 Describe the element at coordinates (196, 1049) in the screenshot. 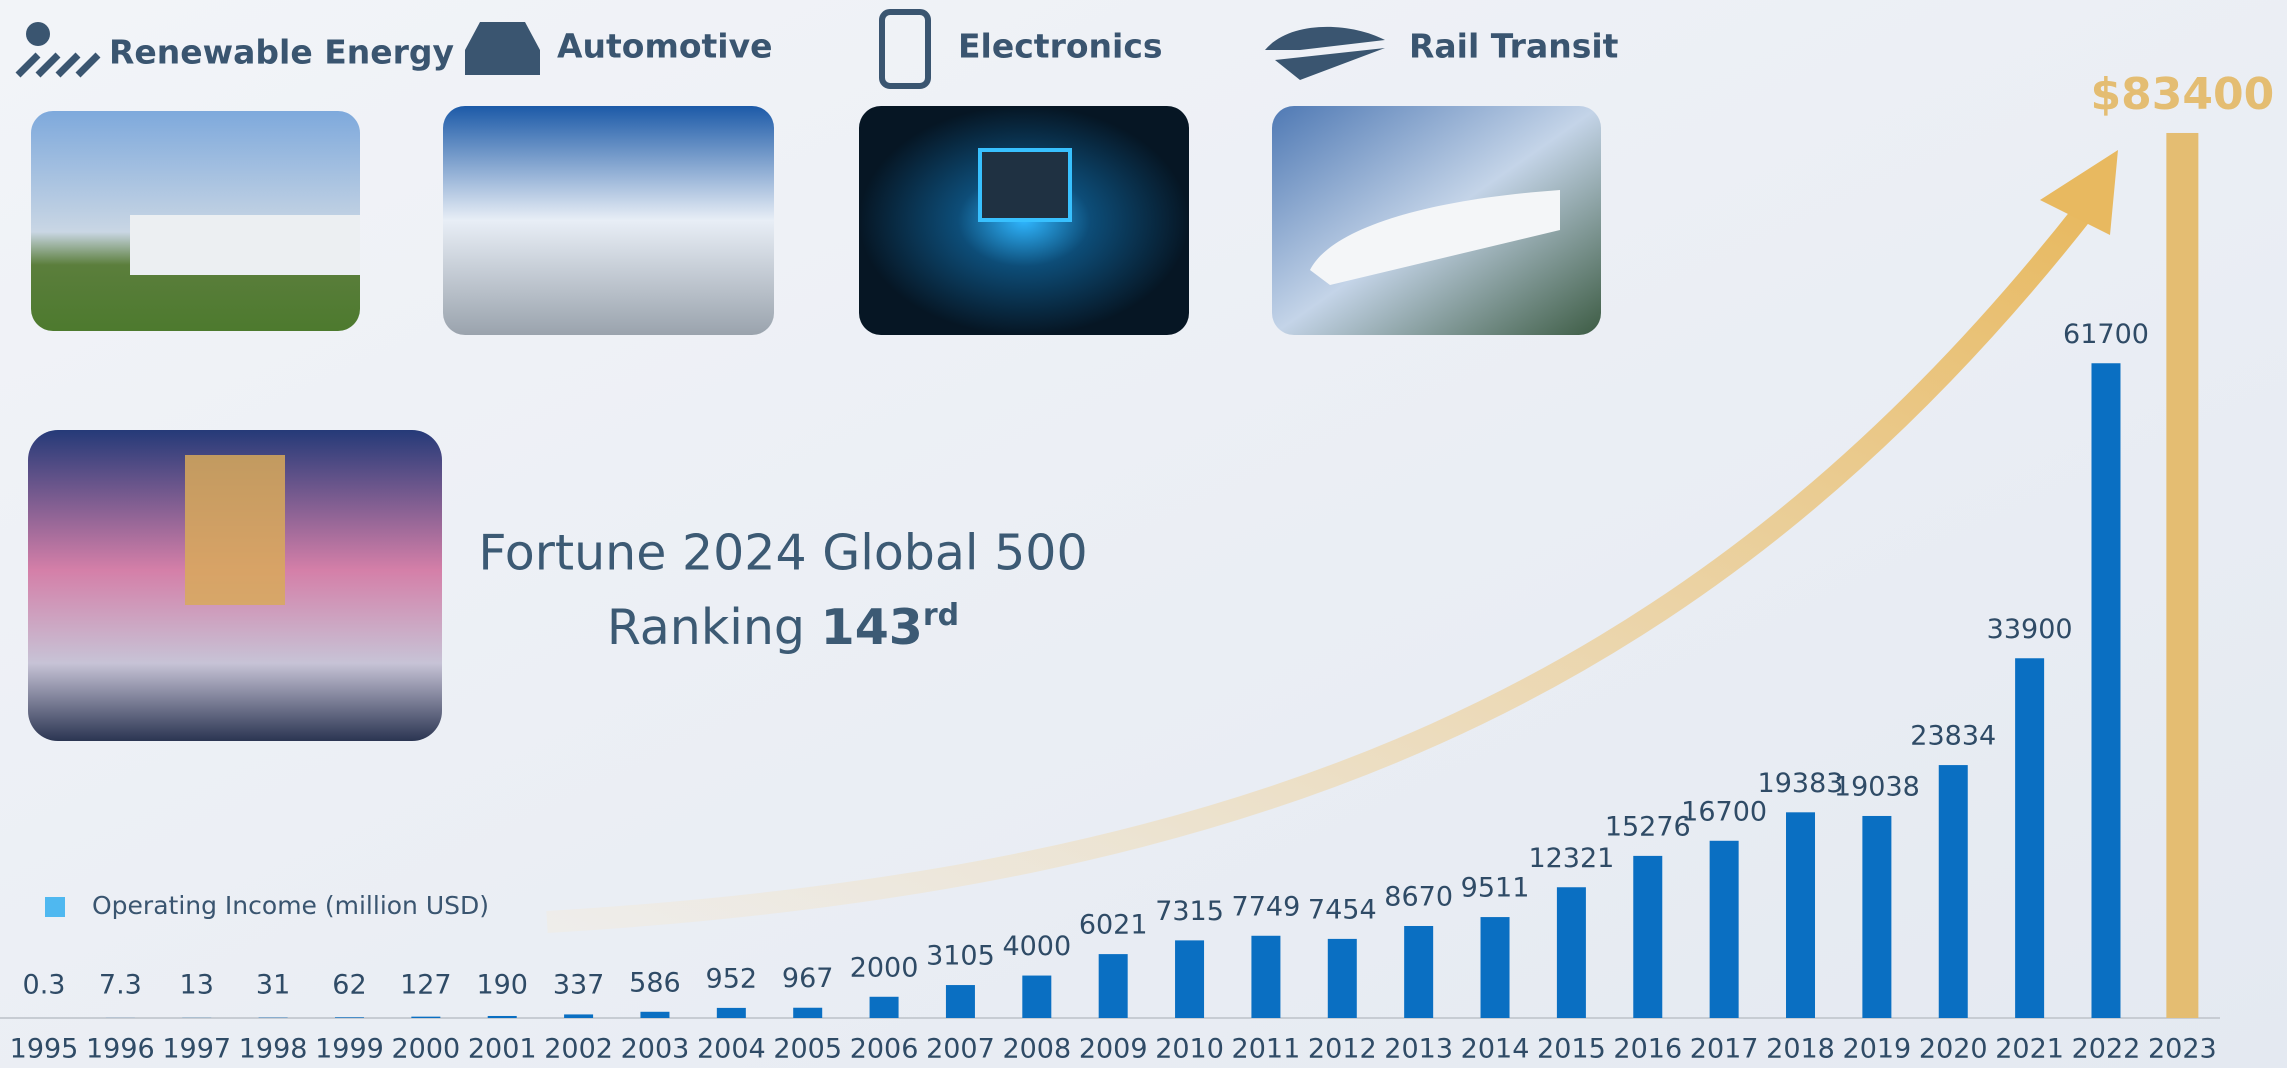

I see `x-tick-label: 1997` at that location.